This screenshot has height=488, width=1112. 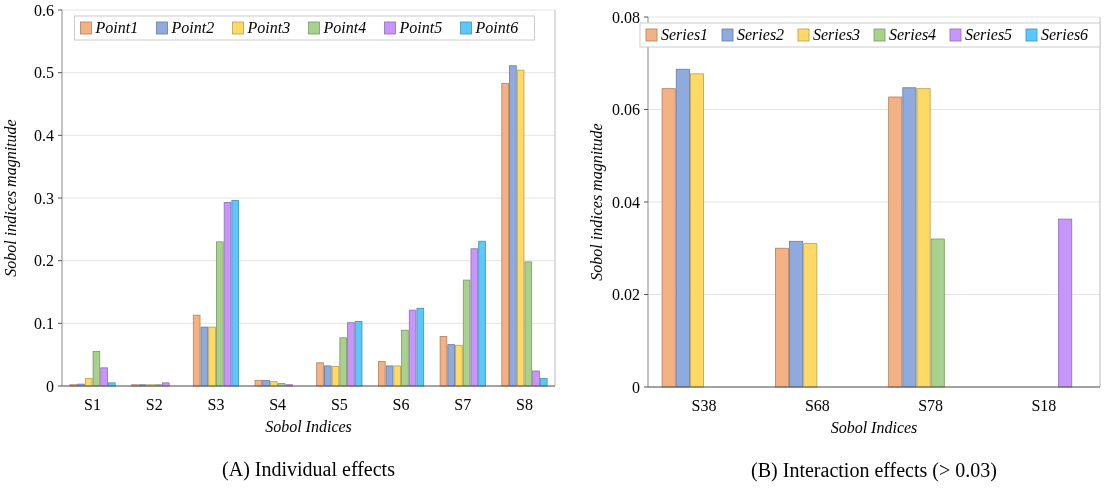 What do you see at coordinates (44, 323) in the screenshot?
I see `y-tick-label: 0.1` at bounding box center [44, 323].